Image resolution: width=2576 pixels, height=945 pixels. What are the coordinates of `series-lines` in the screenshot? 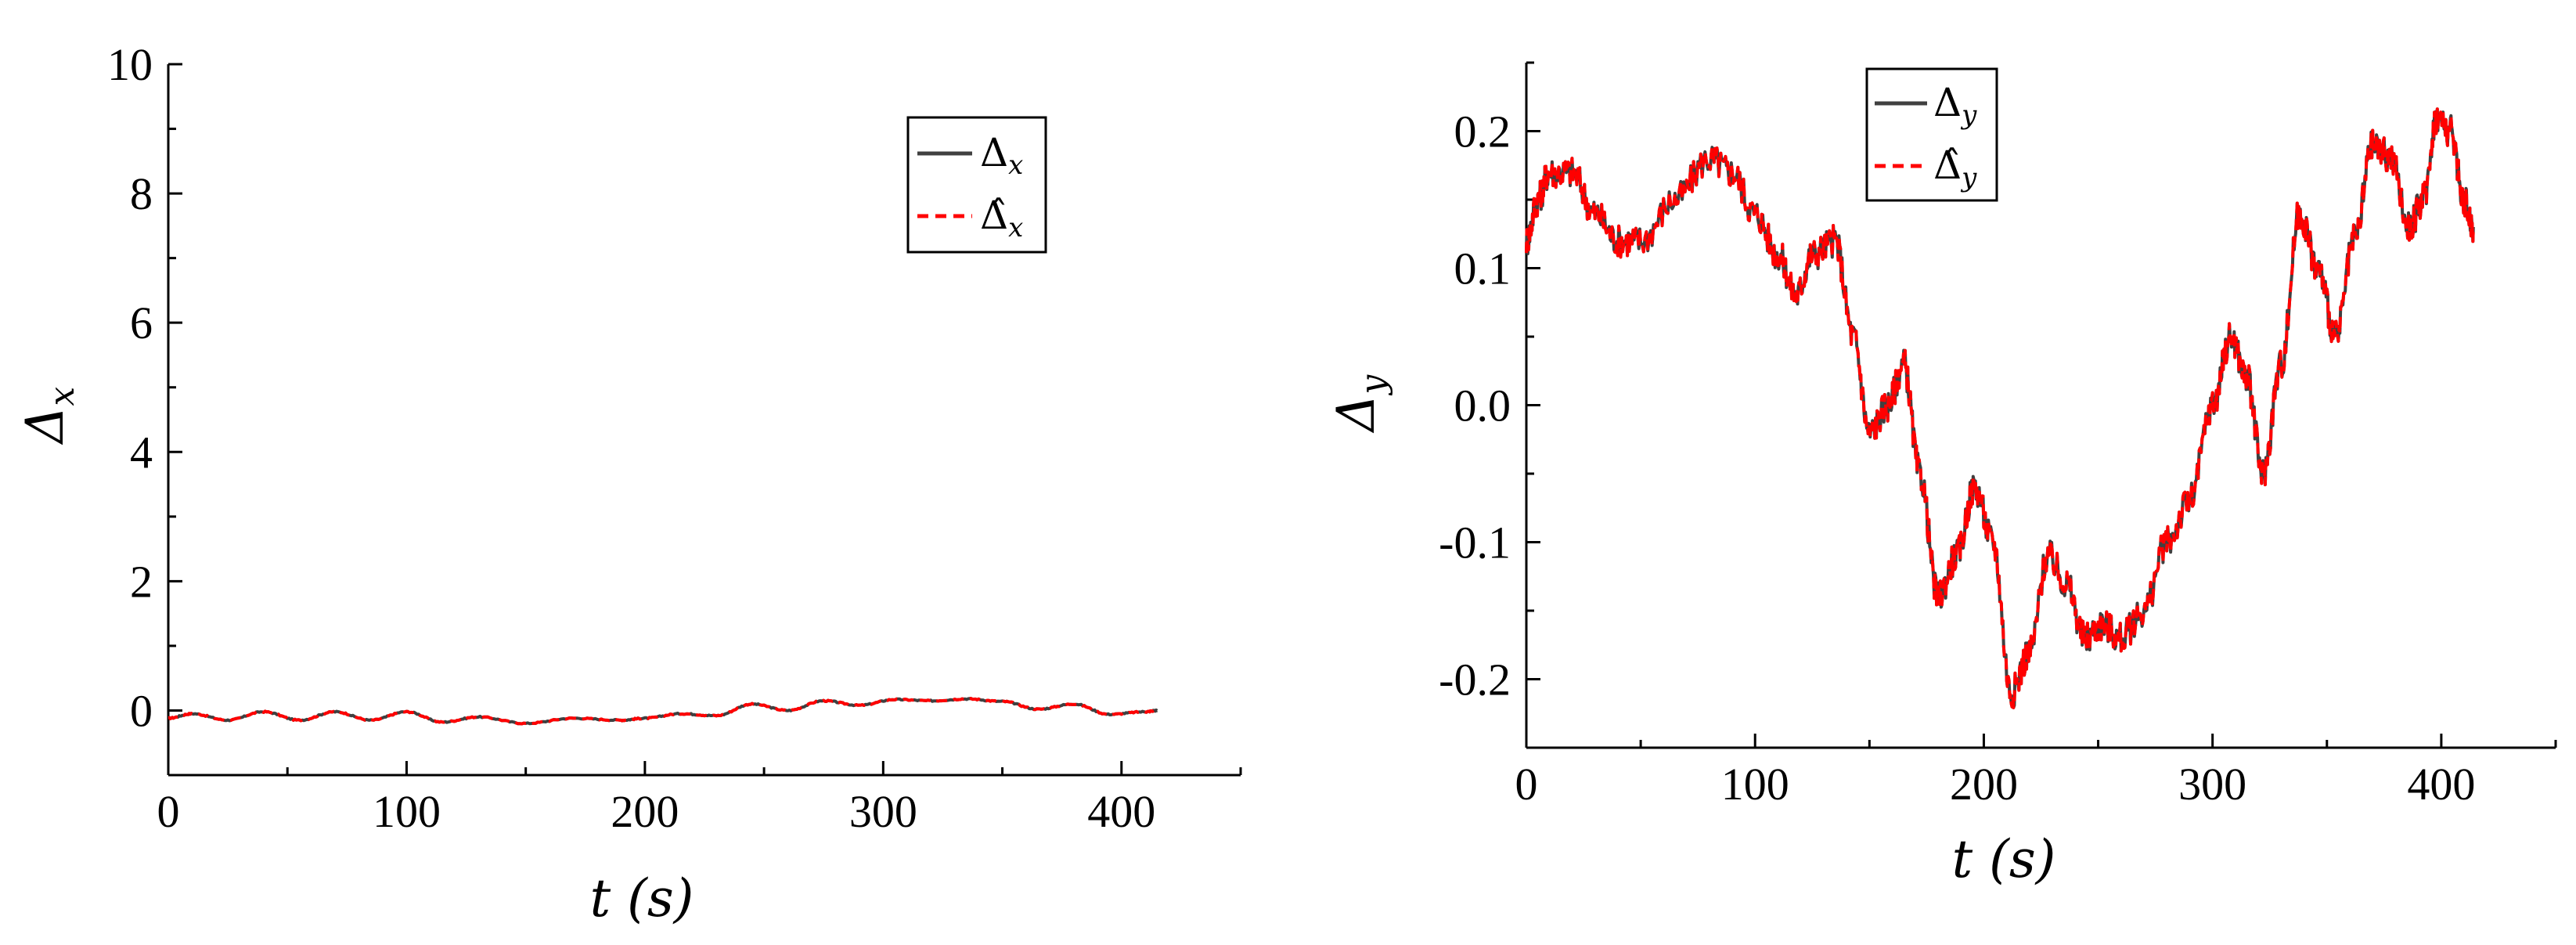 It's located at (663, 711).